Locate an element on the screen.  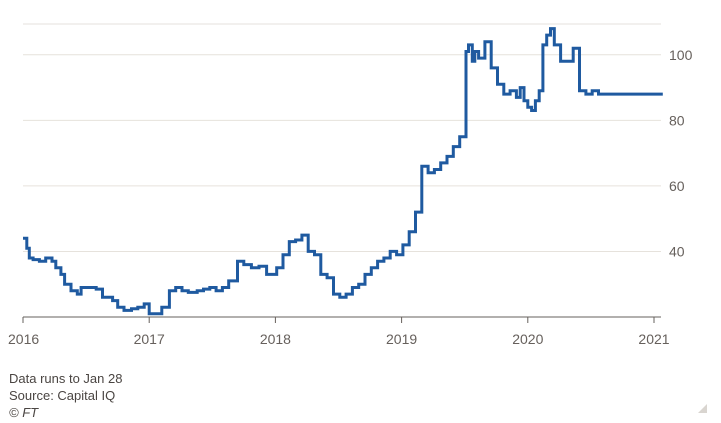
x-tick-labels: 2016 2017 2018 2019 2020 2021 is located at coordinates (339, 339).